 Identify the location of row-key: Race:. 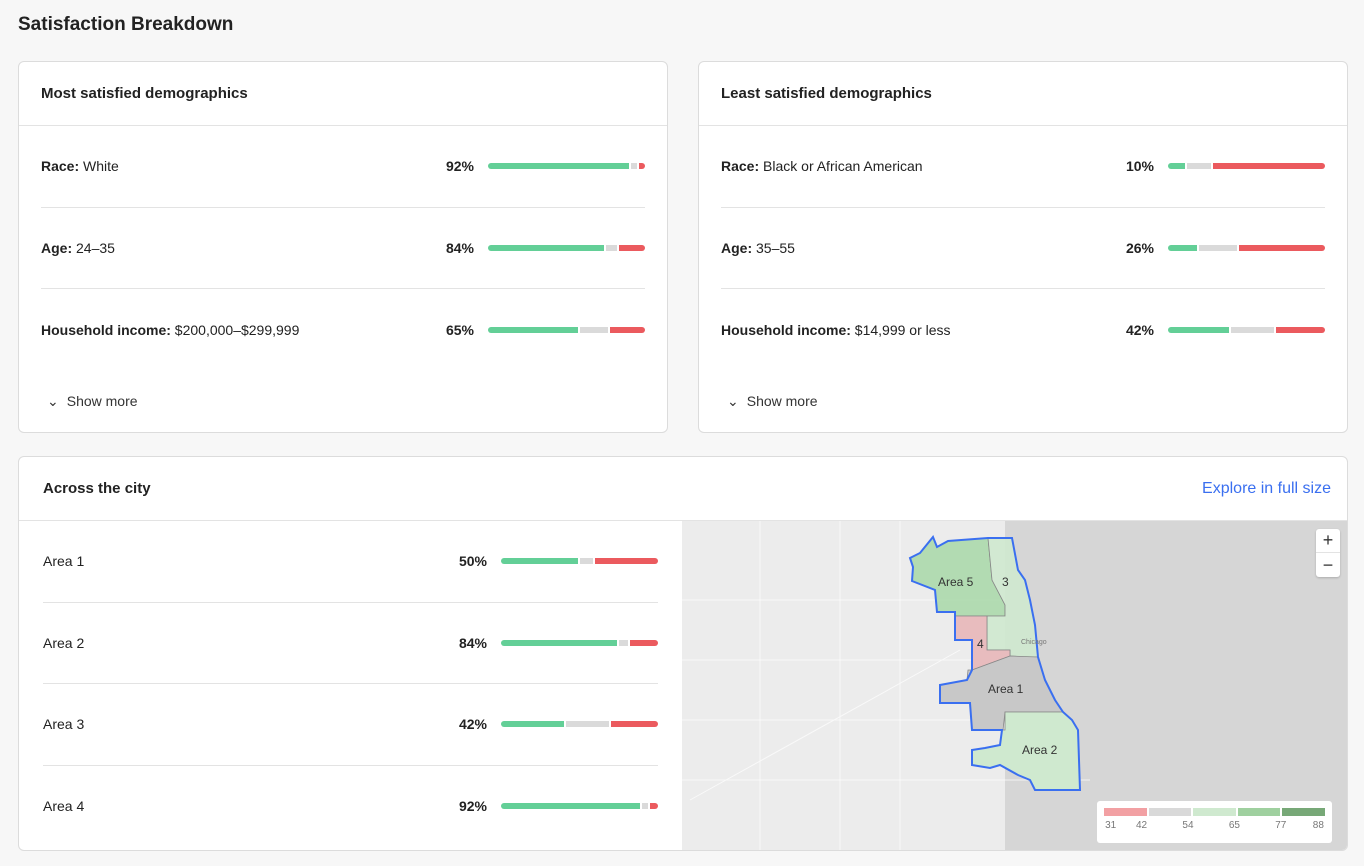
(740, 166).